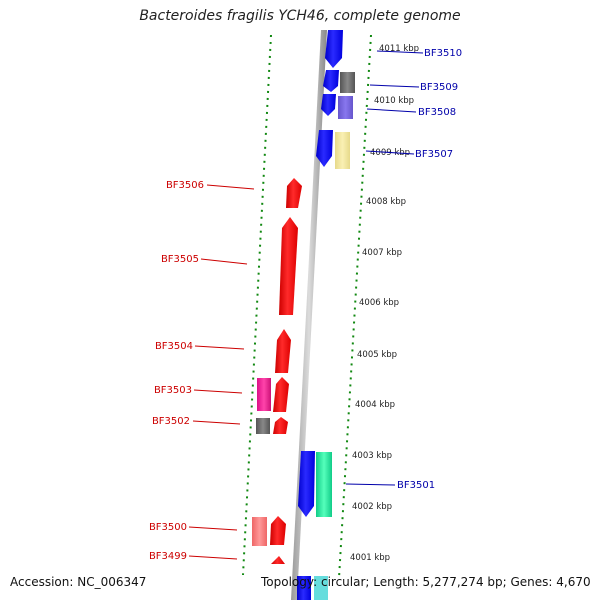 The width and height of the screenshot is (600, 600). What do you see at coordinates (264, 394) in the screenshot?
I see `gene-bf3503-box` at bounding box center [264, 394].